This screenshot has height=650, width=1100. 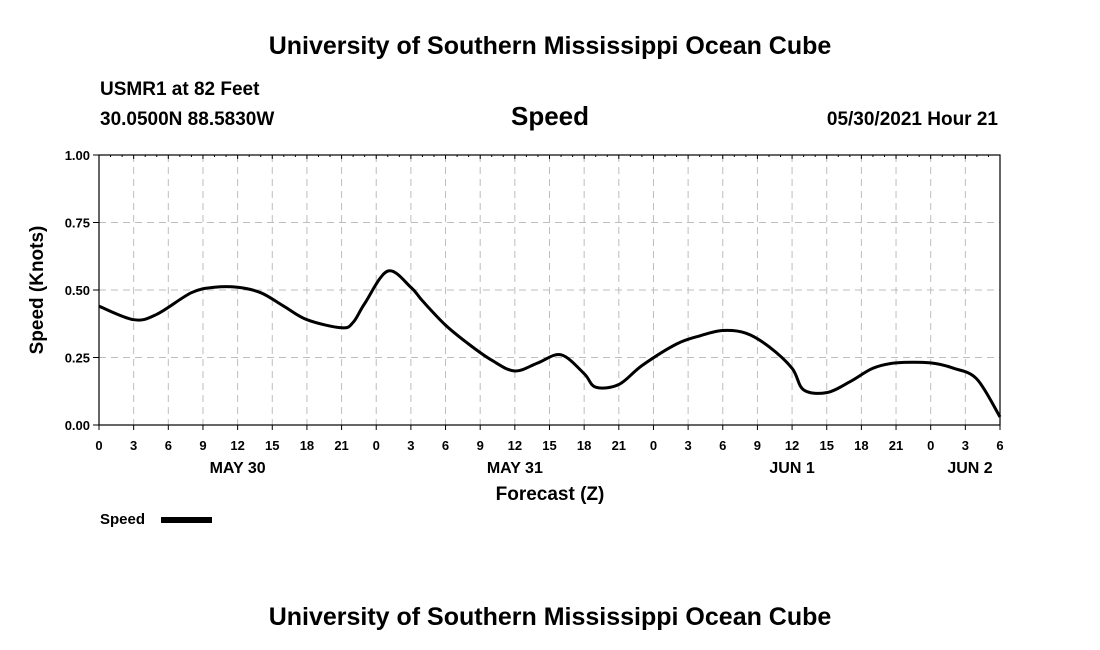 I want to click on date-label: MAY 30, so click(x=238, y=468).